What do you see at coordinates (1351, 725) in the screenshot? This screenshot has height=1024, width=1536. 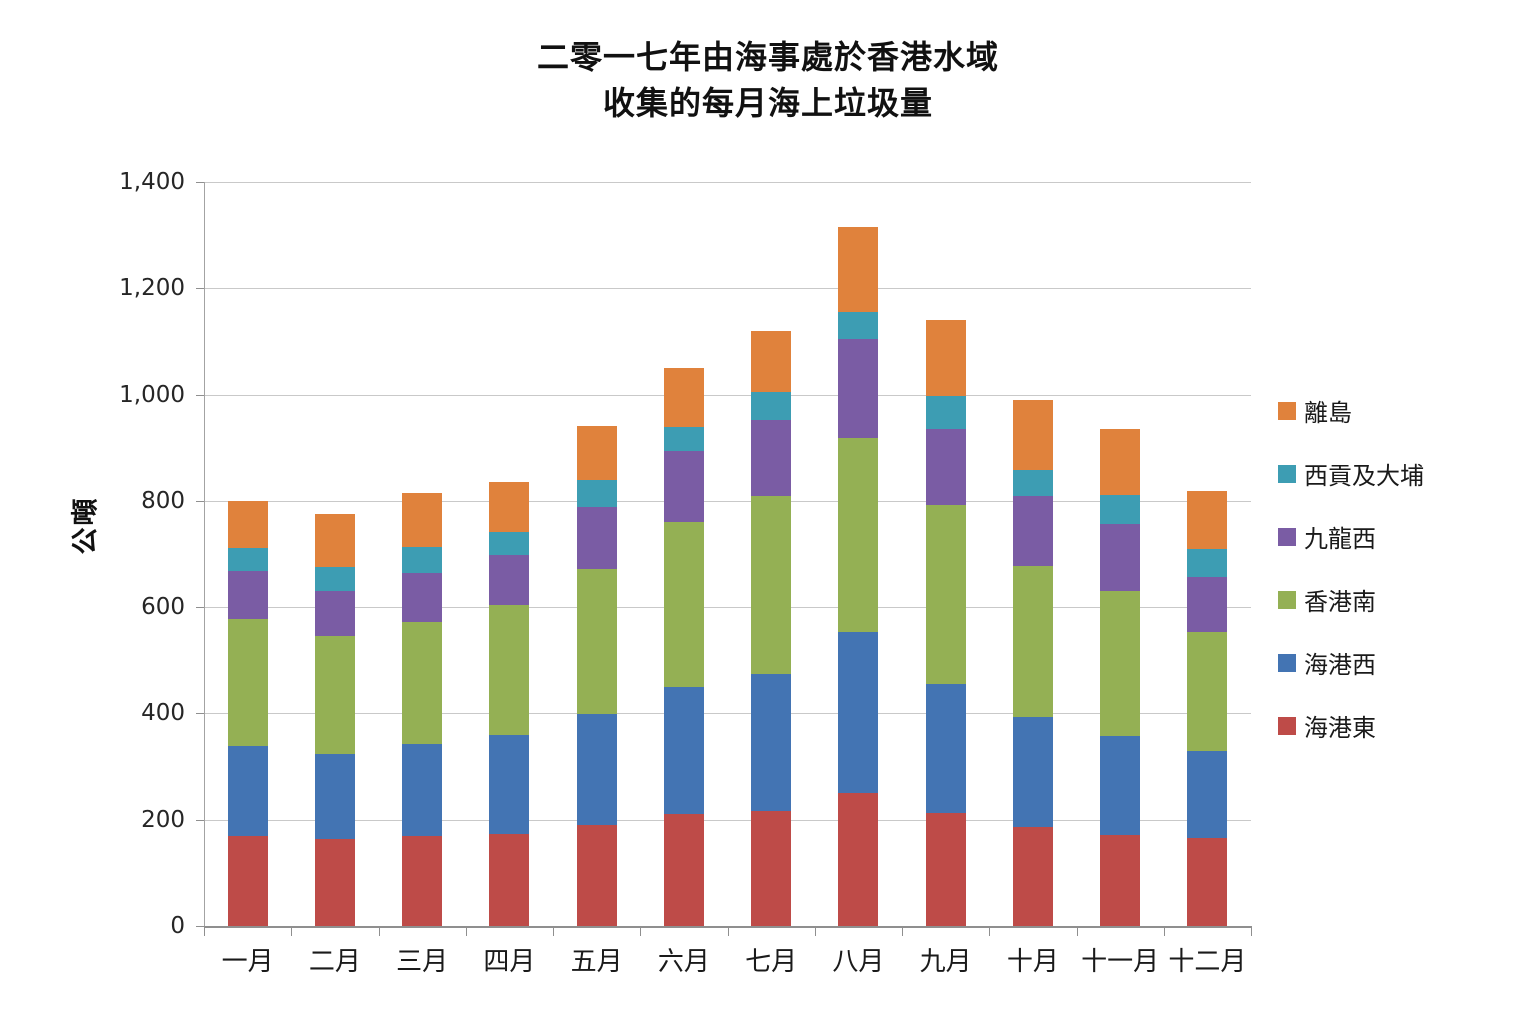 I see `legend-item-海港東: 海港東` at bounding box center [1351, 725].